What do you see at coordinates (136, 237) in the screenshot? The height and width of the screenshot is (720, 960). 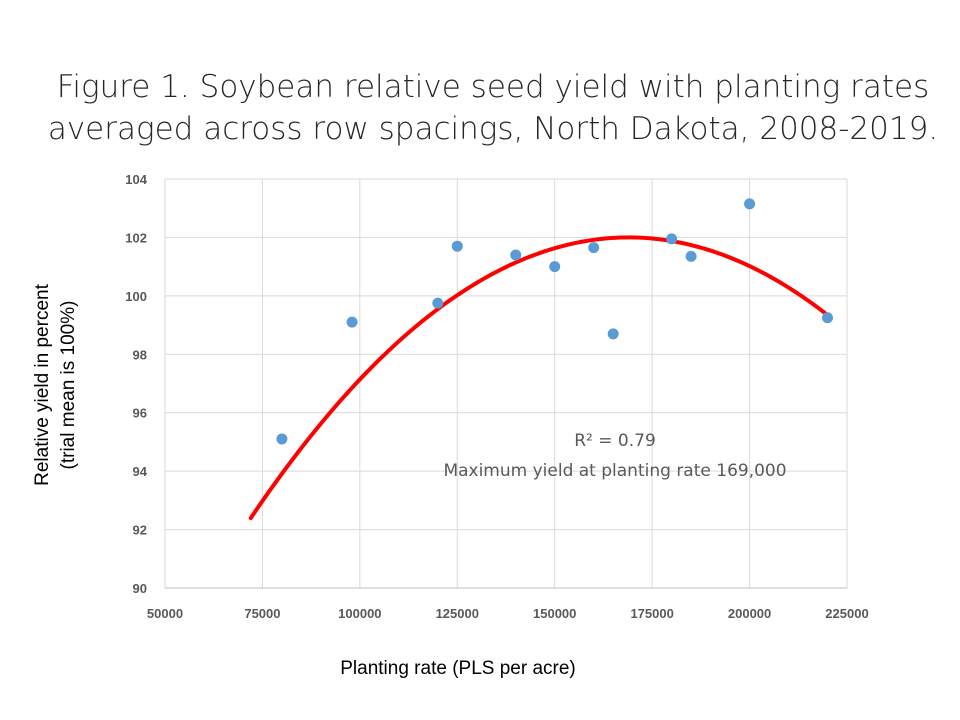 I see `y-tick-label: 102` at bounding box center [136, 237].